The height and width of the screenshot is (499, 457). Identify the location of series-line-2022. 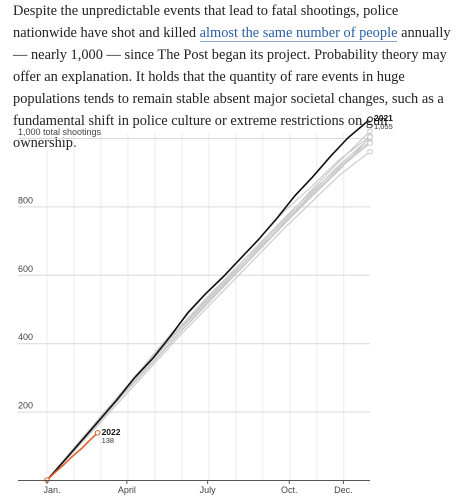
(72, 456).